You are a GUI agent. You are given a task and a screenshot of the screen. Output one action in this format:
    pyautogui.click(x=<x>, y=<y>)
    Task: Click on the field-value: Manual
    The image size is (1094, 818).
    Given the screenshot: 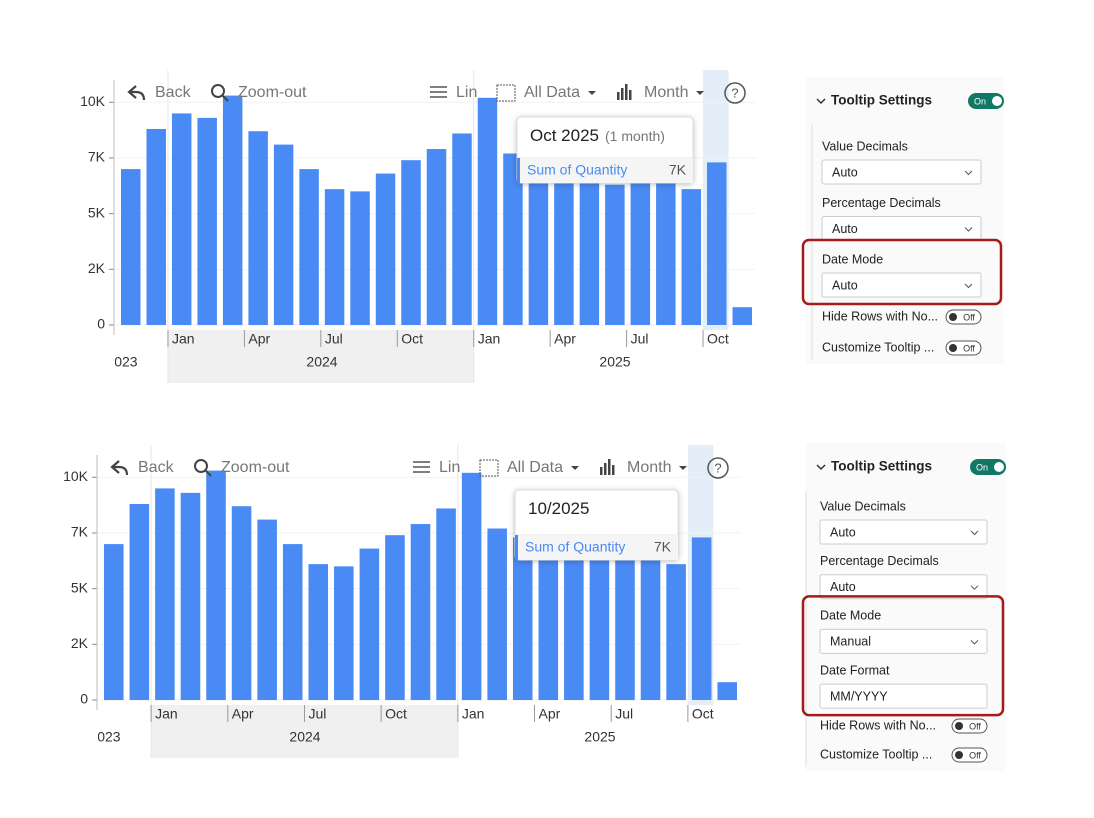 What is the action you would take?
    pyautogui.click(x=850, y=642)
    